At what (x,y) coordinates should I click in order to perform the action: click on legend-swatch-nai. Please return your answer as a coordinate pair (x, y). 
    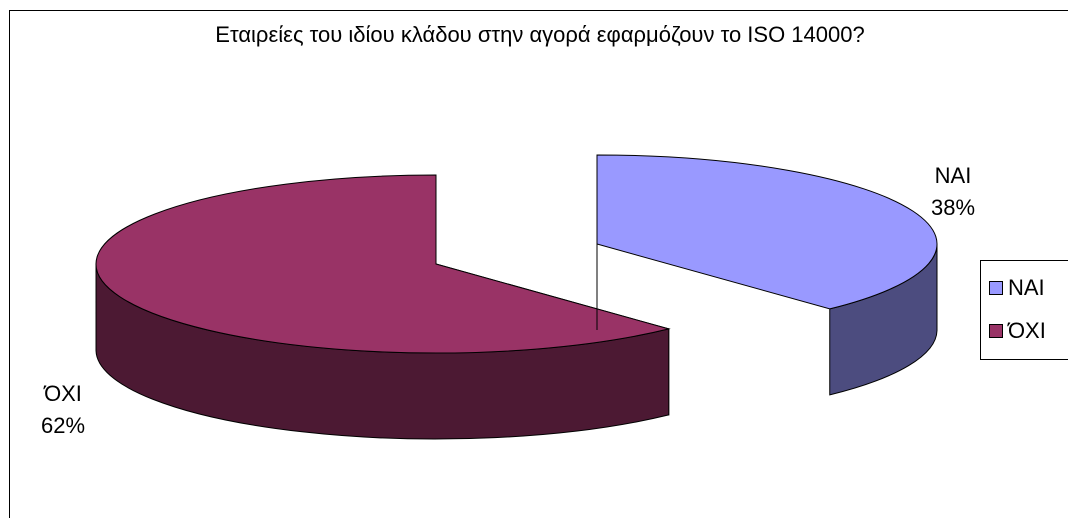
    Looking at the image, I should click on (996, 288).